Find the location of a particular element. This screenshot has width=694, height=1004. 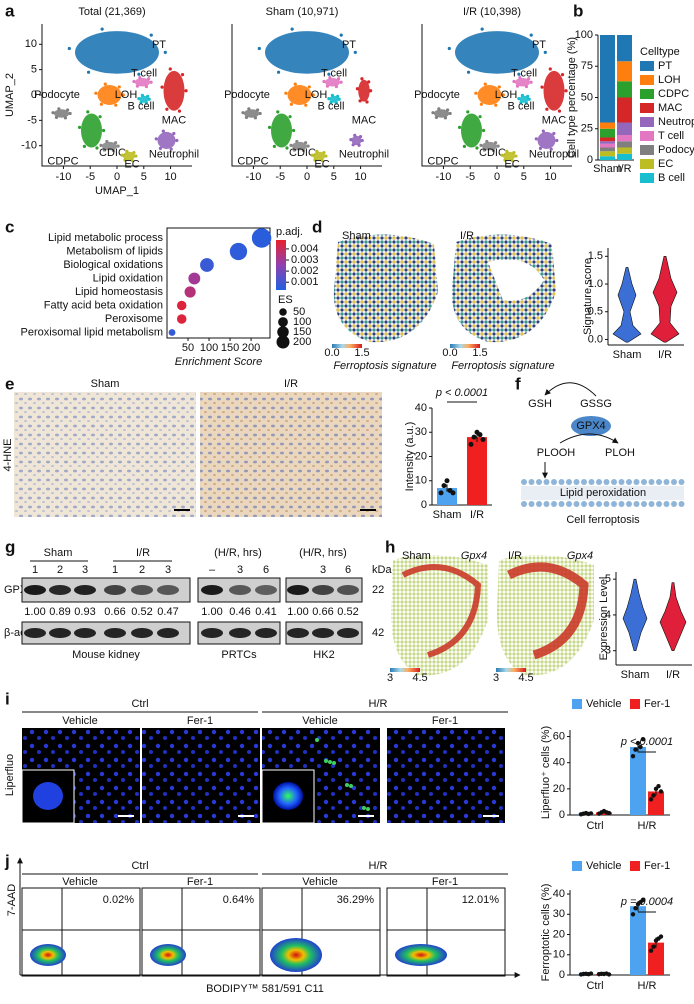

panel-label: i is located at coordinates (7, 698).